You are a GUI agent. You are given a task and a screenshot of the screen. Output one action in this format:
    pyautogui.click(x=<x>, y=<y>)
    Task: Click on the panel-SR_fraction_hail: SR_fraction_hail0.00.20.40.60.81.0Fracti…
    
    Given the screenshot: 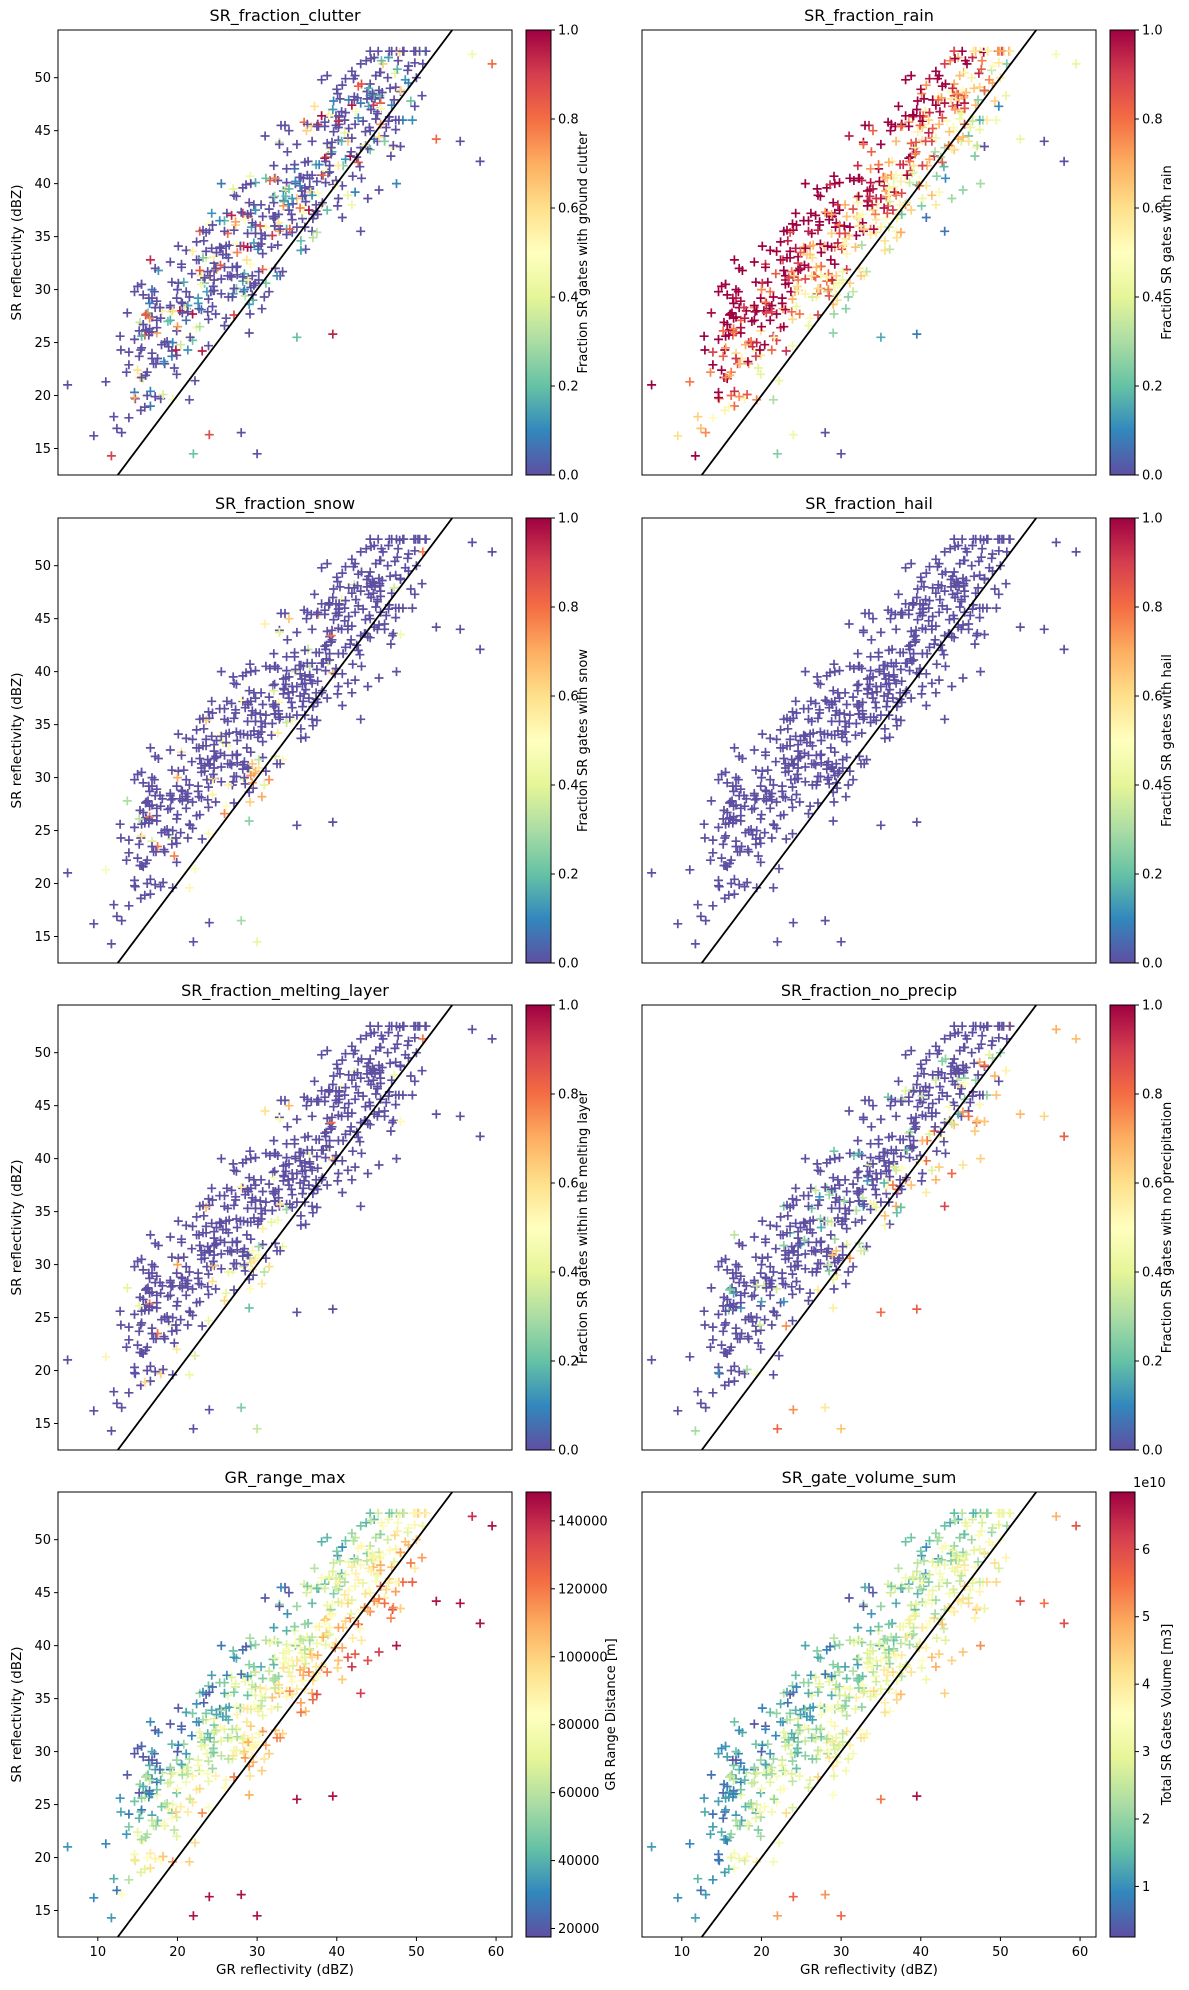 What is the action you would take?
    pyautogui.click(x=908, y=733)
    